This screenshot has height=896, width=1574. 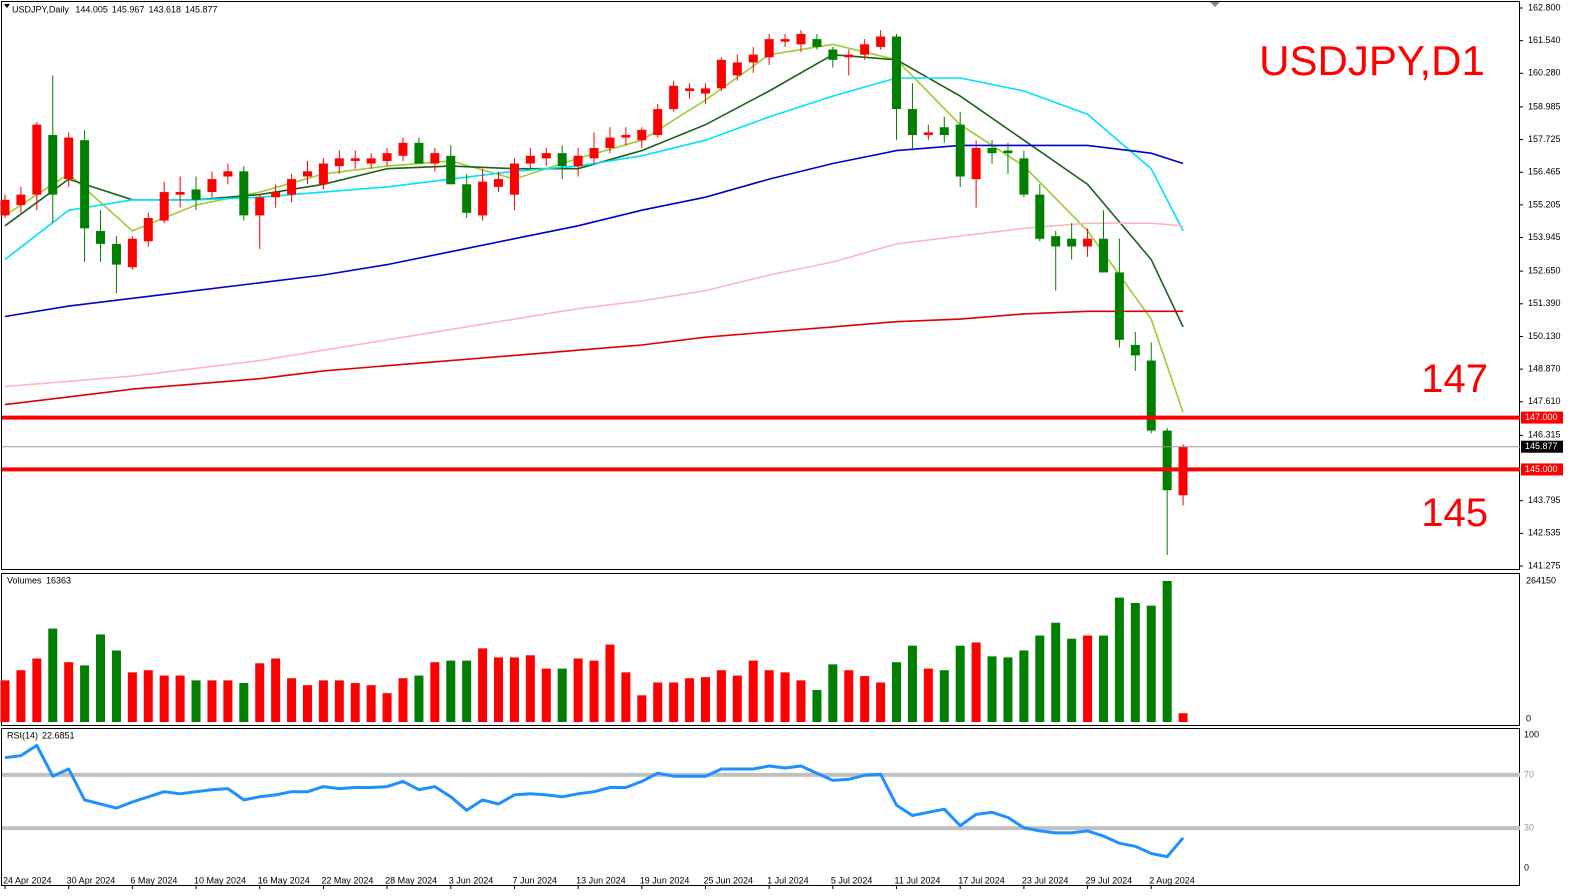 I want to click on x-tick-label: 1 Jul 2024, so click(x=788, y=880).